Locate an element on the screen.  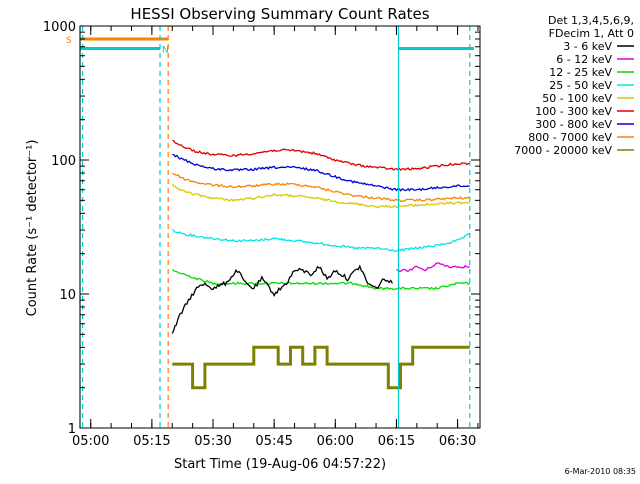
legend-header-line: Det 1,3,4,5,6,9, is located at coordinates (591, 20).